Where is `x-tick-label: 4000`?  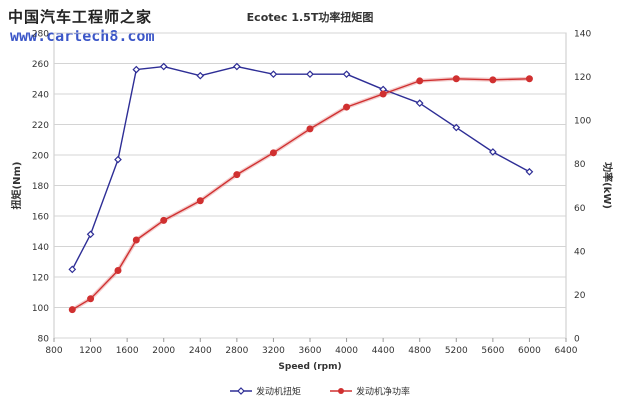
x-tick-label: 4000 is located at coordinates (346, 351).